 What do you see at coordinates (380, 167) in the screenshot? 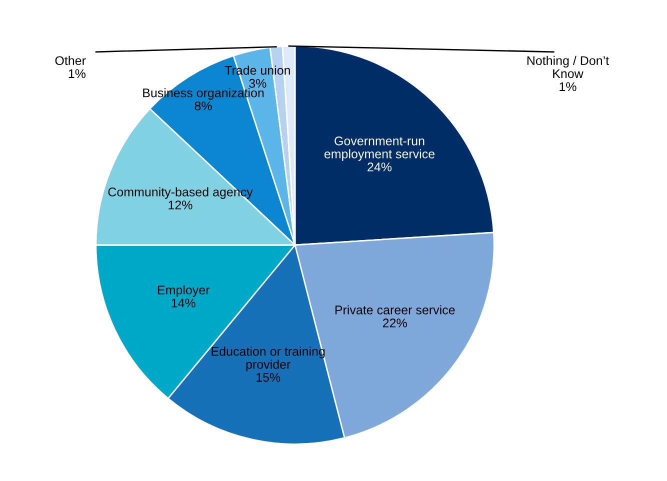
I see `data-label: 24%` at bounding box center [380, 167].